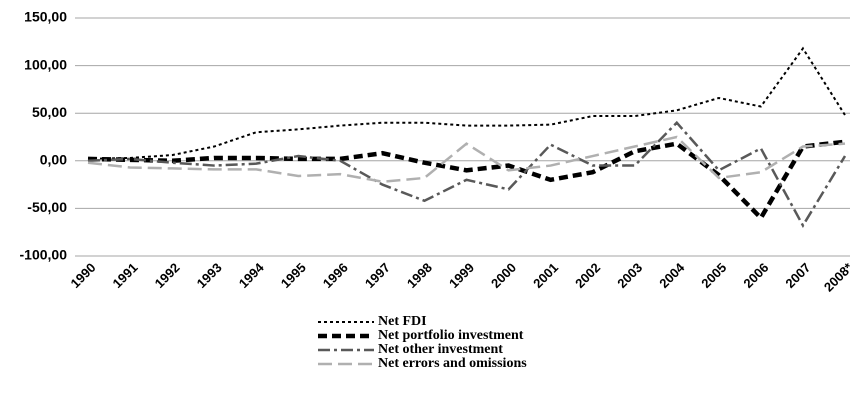 The image size is (861, 413). I want to click on y-tick-label: -50,00, so click(47, 207).